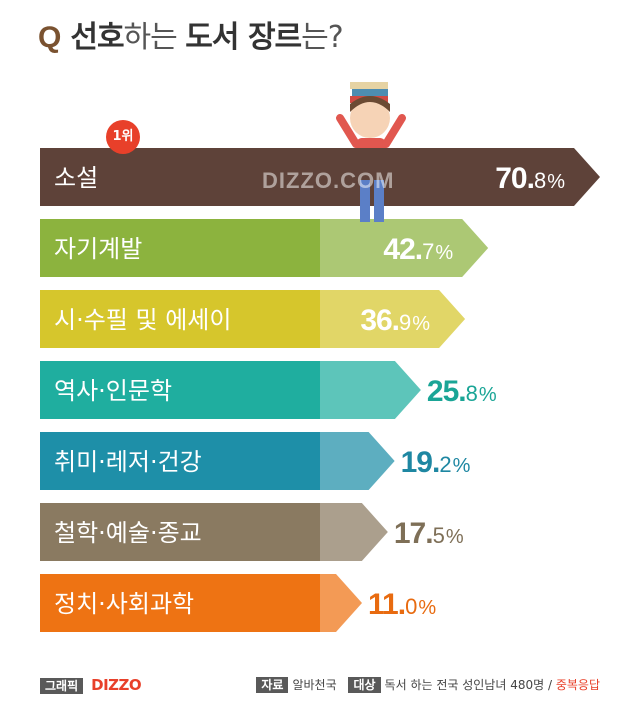 The height and width of the screenshot is (702, 640). What do you see at coordinates (128, 462) in the screenshot?
I see `bar-category-label: 취미·레저·건강` at bounding box center [128, 462].